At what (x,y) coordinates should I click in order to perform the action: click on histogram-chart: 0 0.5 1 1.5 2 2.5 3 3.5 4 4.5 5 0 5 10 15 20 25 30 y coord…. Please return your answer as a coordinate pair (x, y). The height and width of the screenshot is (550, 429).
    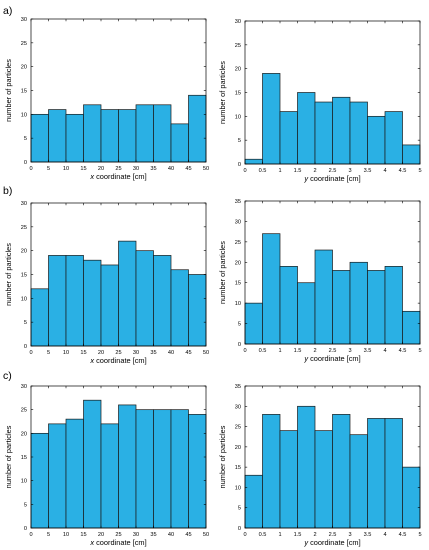
    Looking at the image, I should click on (320, 101).